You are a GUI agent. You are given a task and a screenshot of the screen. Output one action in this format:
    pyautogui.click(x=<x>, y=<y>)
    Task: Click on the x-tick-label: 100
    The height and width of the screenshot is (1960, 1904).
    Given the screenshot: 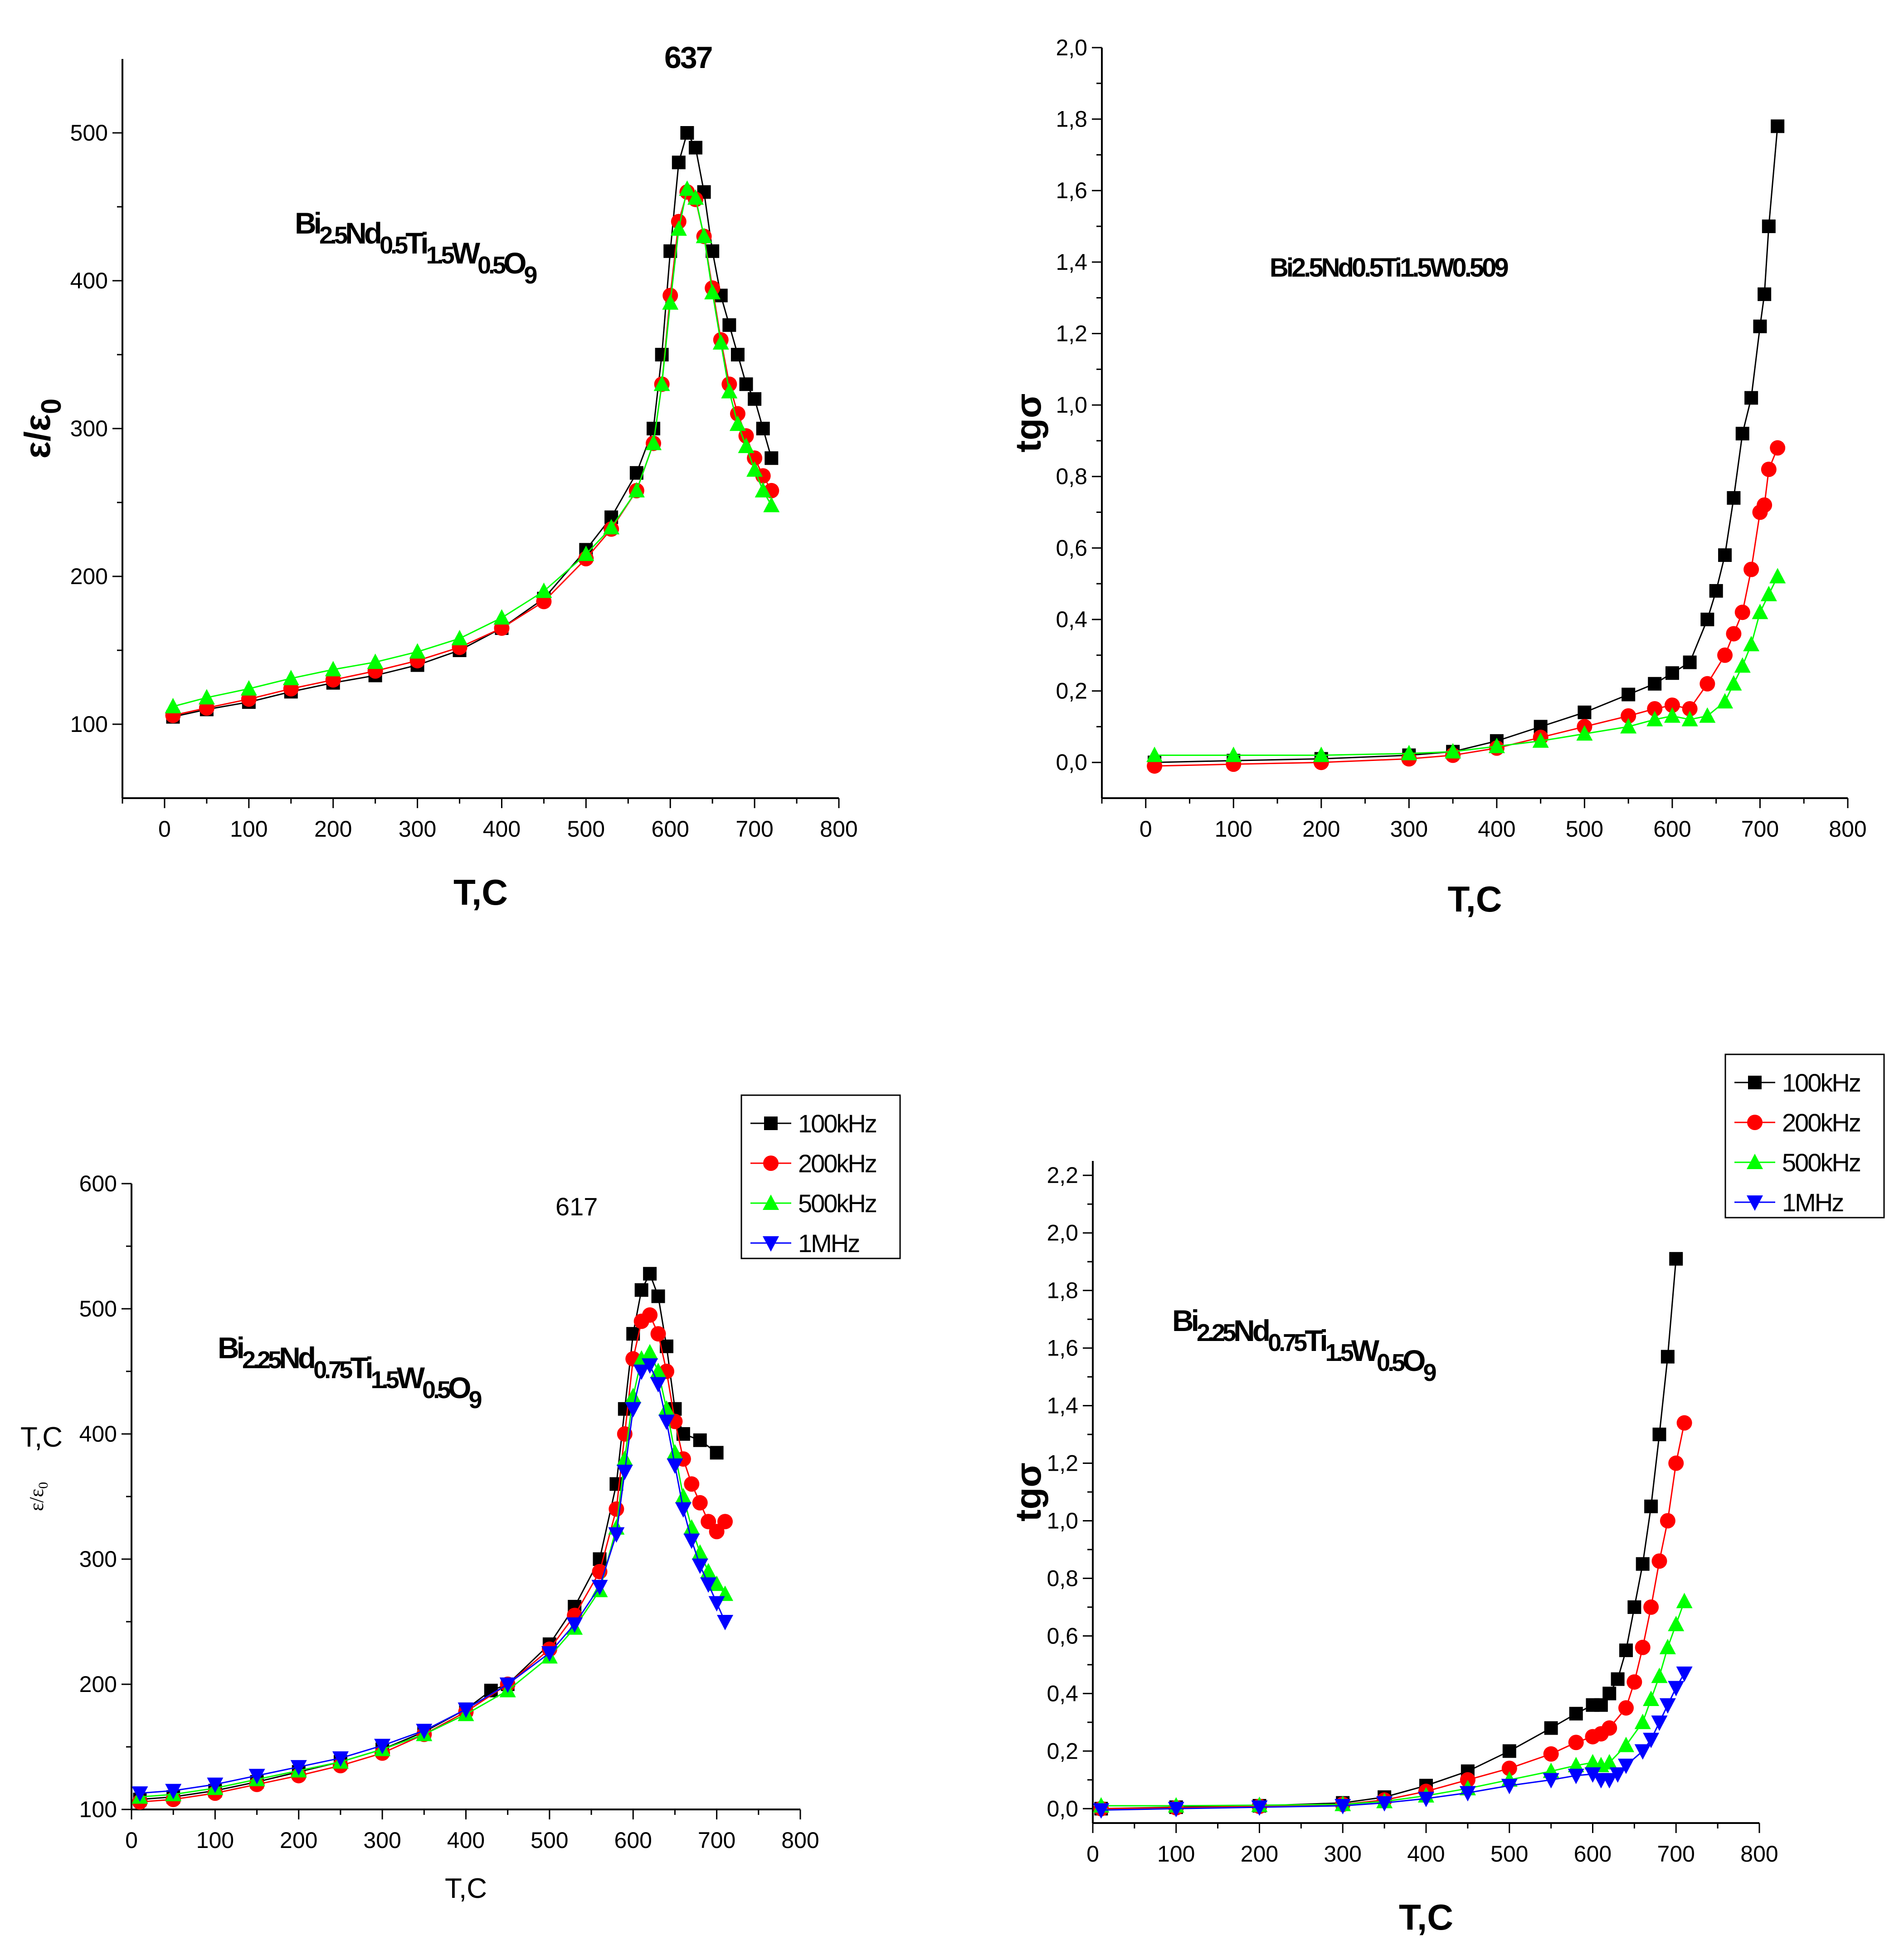 What is the action you would take?
    pyautogui.click(x=1176, y=1854)
    